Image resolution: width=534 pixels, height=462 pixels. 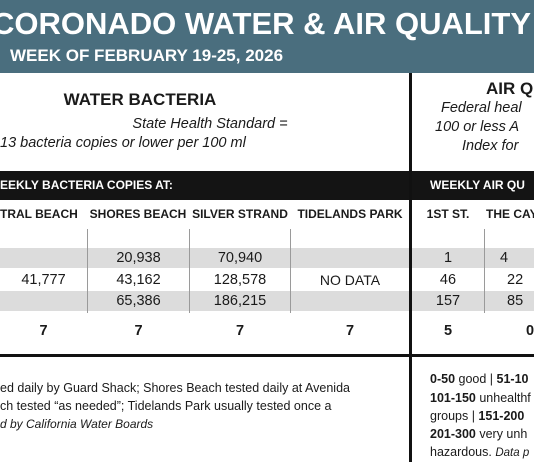 I want to click on aqi-scale-line5: hazardous. Data p, so click(x=480, y=452).